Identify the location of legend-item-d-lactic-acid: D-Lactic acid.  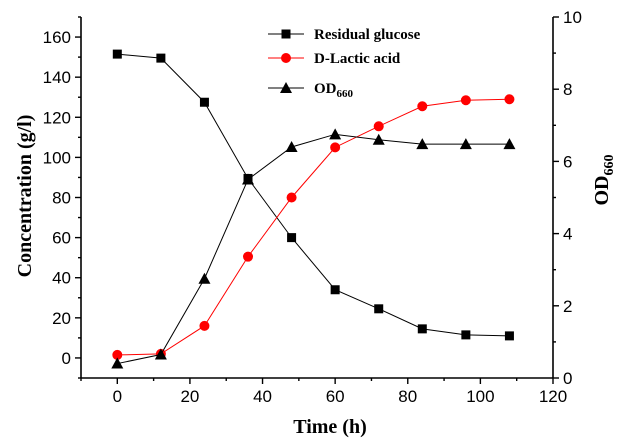
(334, 59).